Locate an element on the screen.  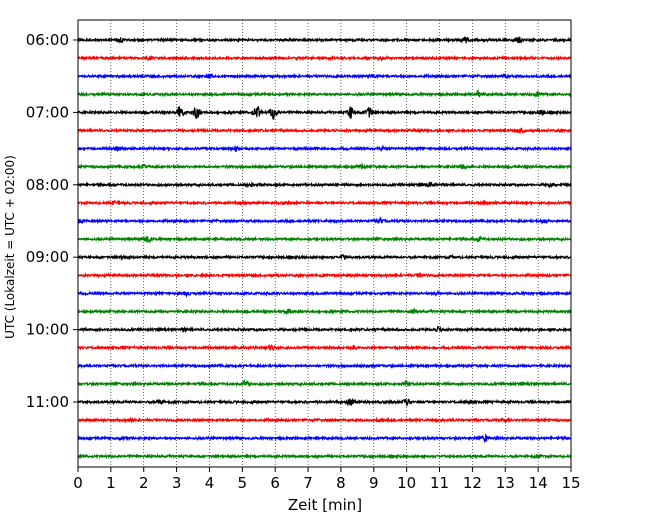
y-tick-label-5: 11:00 is located at coordinates (47, 402).